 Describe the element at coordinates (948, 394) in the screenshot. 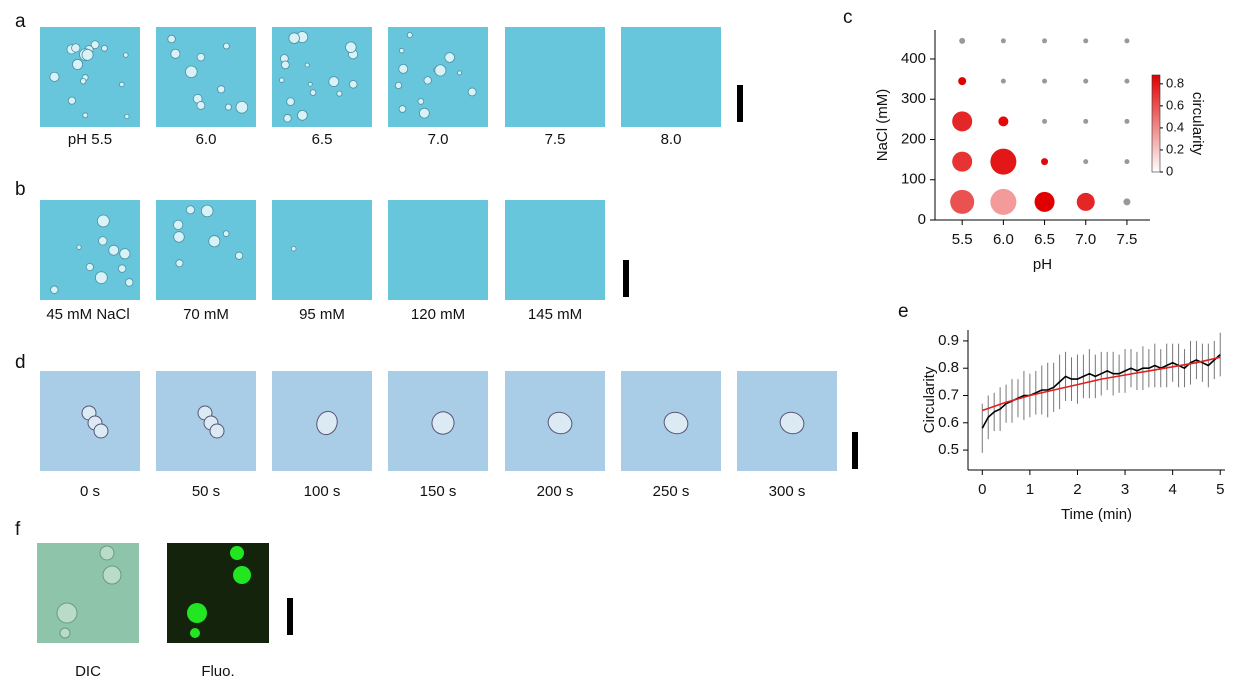

I see `y-tick-label: 0.7` at that location.